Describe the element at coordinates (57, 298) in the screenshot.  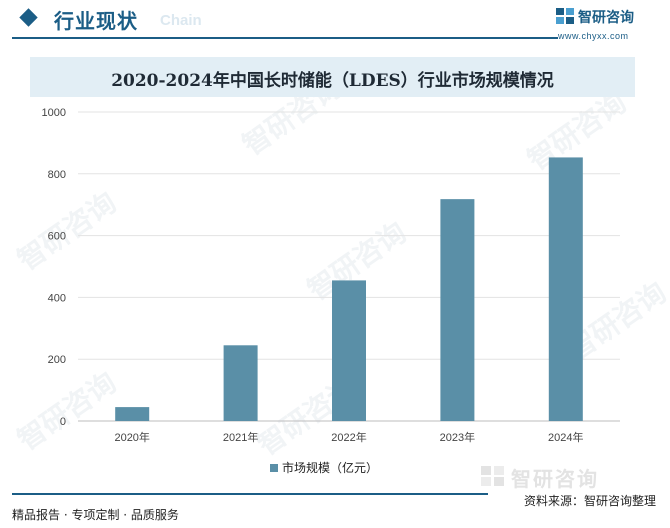
I see `y-tick-label: 400` at that location.